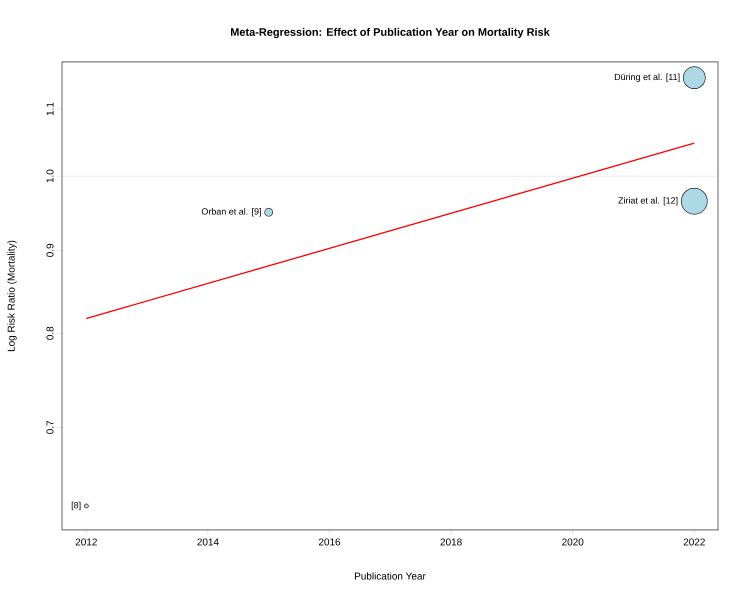 This screenshot has width=750, height=600. Describe the element at coordinates (12, 296) in the screenshot. I see `y-axis-title: Log Risk Ratio (Mortality)` at that location.